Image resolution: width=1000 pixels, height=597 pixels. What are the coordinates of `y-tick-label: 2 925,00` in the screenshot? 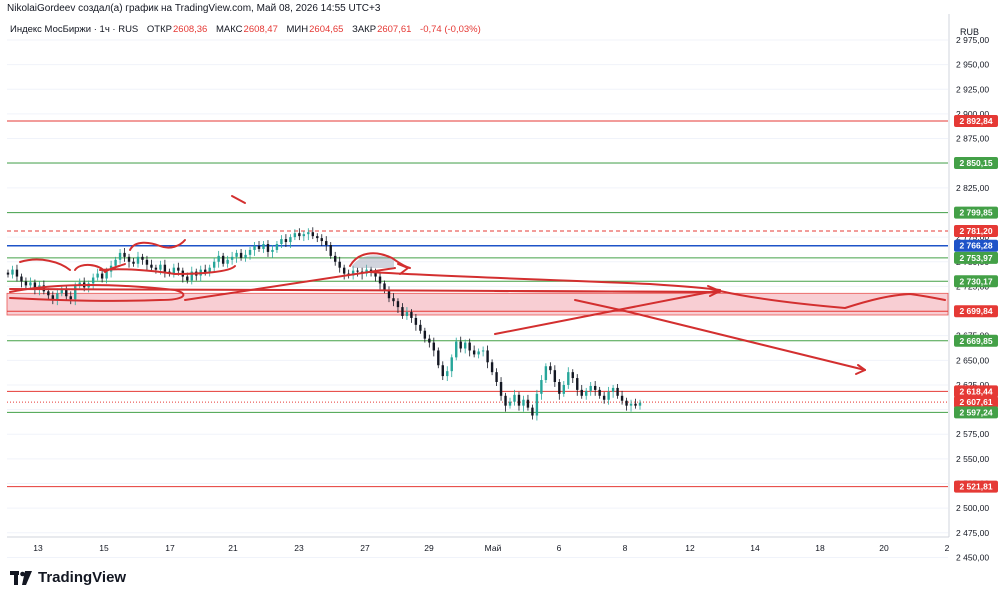 It's located at (972, 89).